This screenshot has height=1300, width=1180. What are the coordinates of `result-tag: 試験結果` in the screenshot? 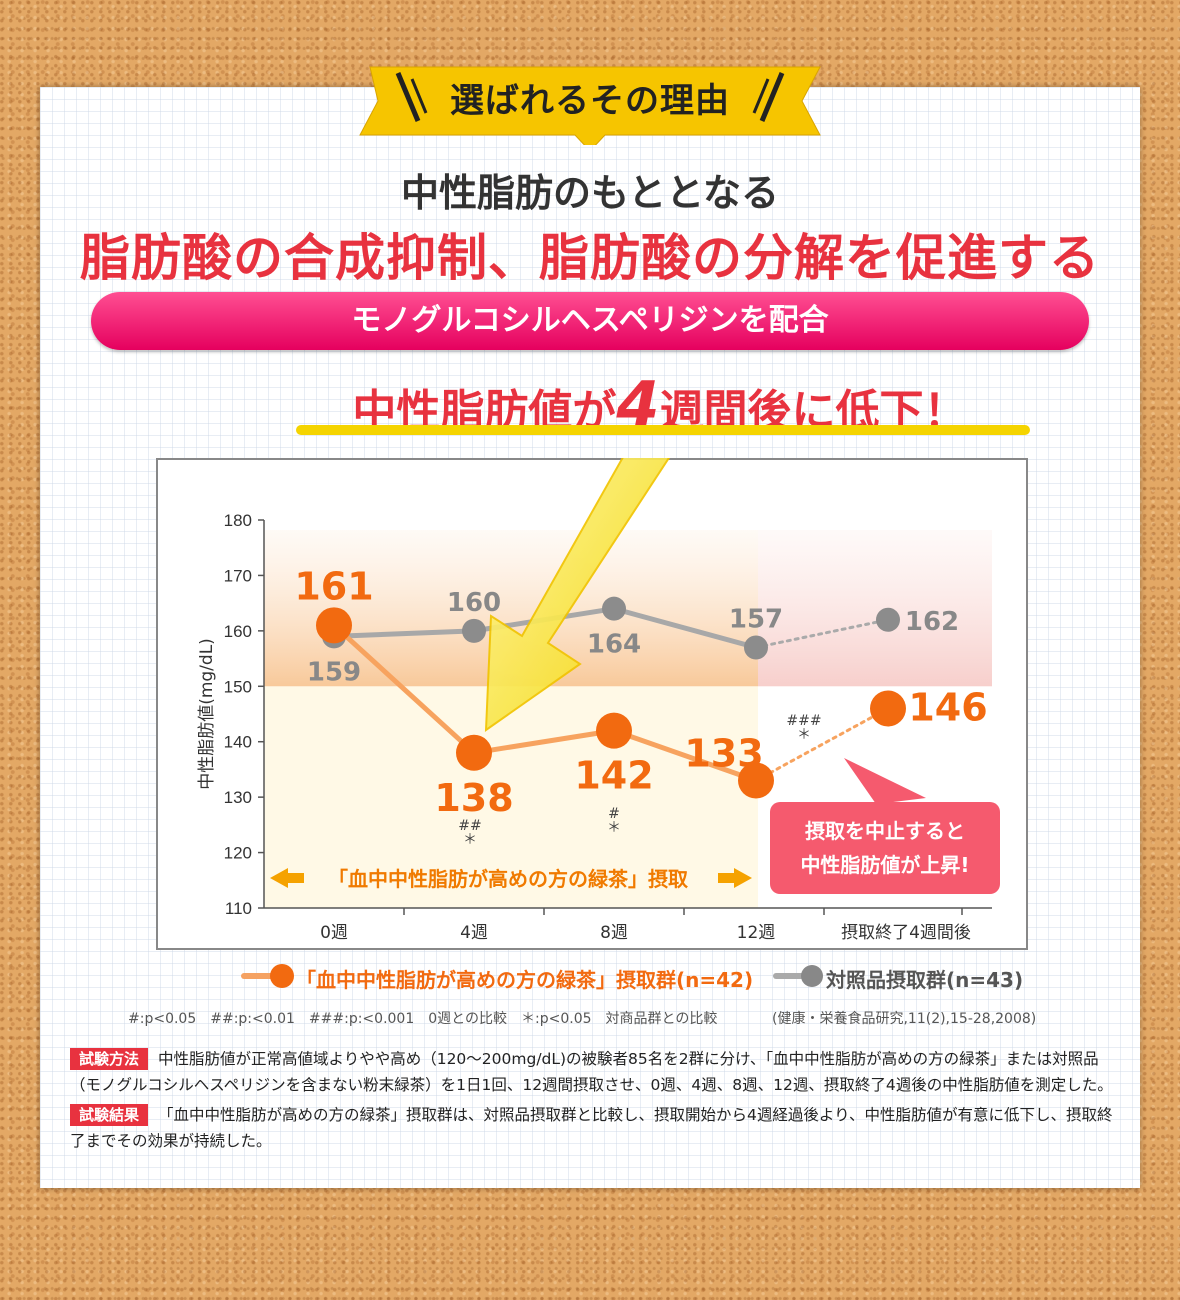 It's located at (109, 1115).